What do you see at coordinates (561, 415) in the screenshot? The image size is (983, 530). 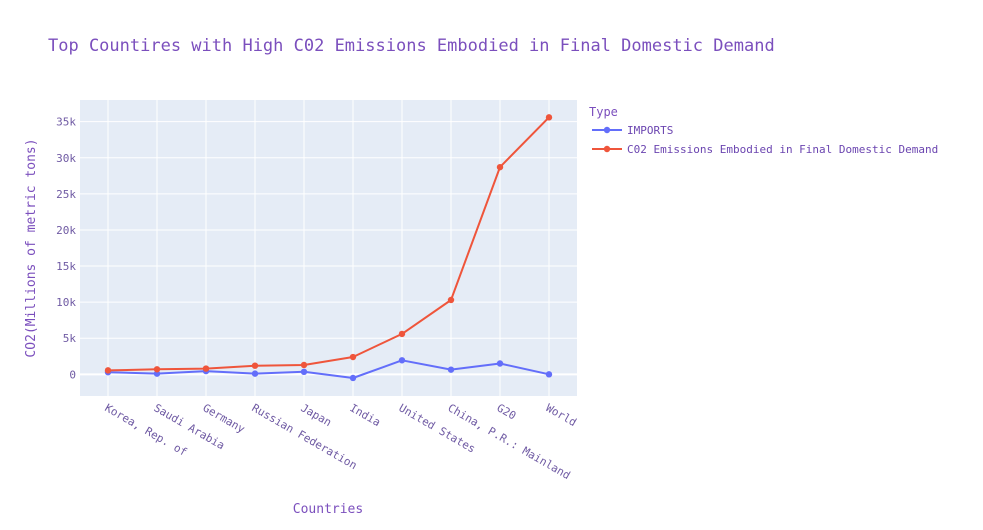 I see `x-tick-label: World` at bounding box center [561, 415].